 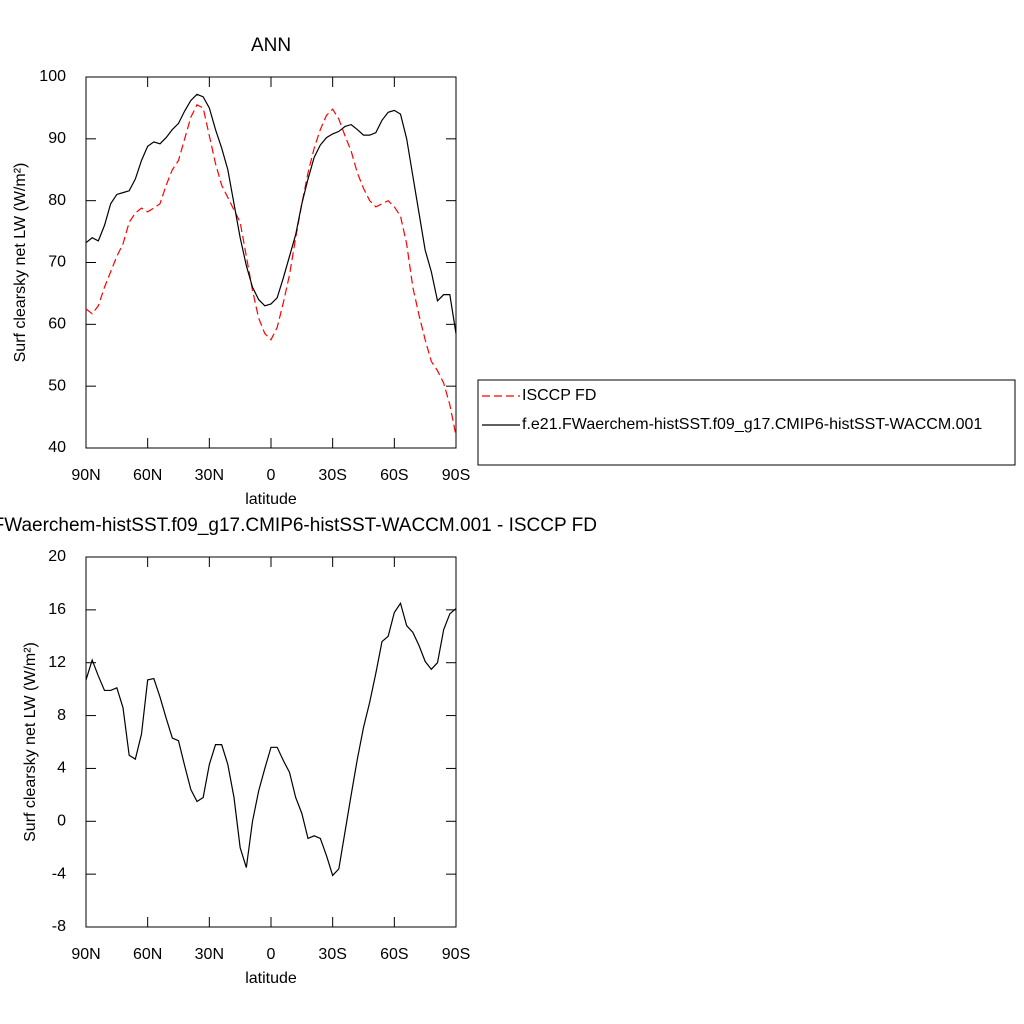 I want to click on y-tick-label: 100, so click(x=52, y=76).